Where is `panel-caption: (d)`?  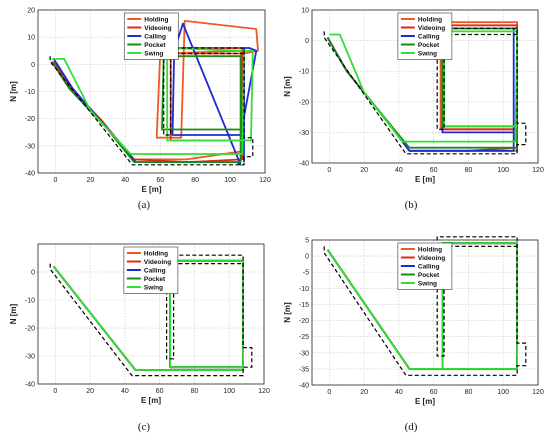
panel-caption: (d) is located at coordinates (411, 427).